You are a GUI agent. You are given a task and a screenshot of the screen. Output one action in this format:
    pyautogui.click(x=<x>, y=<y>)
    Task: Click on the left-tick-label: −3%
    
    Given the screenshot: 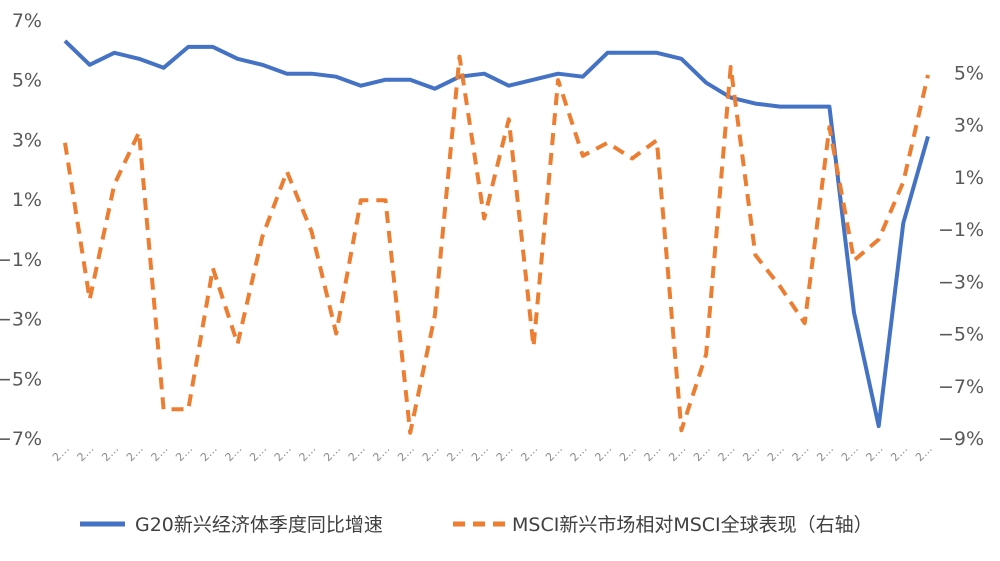 What is the action you would take?
    pyautogui.click(x=21, y=320)
    